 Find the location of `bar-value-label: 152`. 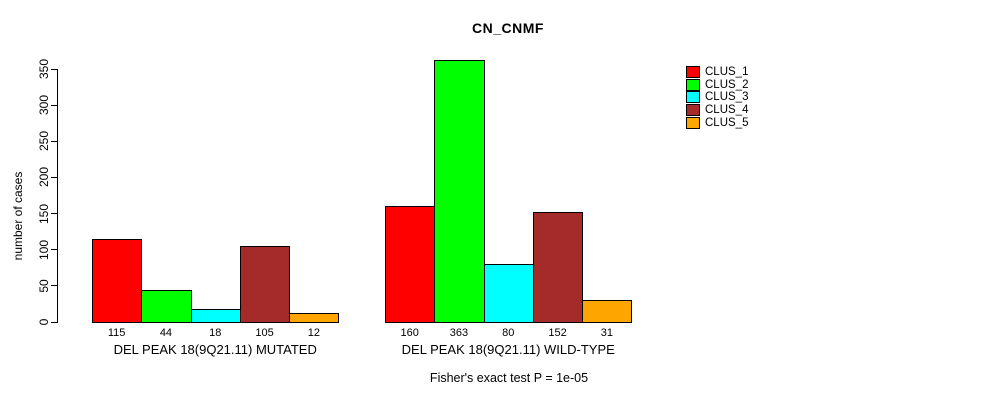

bar-value-label: 152 is located at coordinates (557, 333).